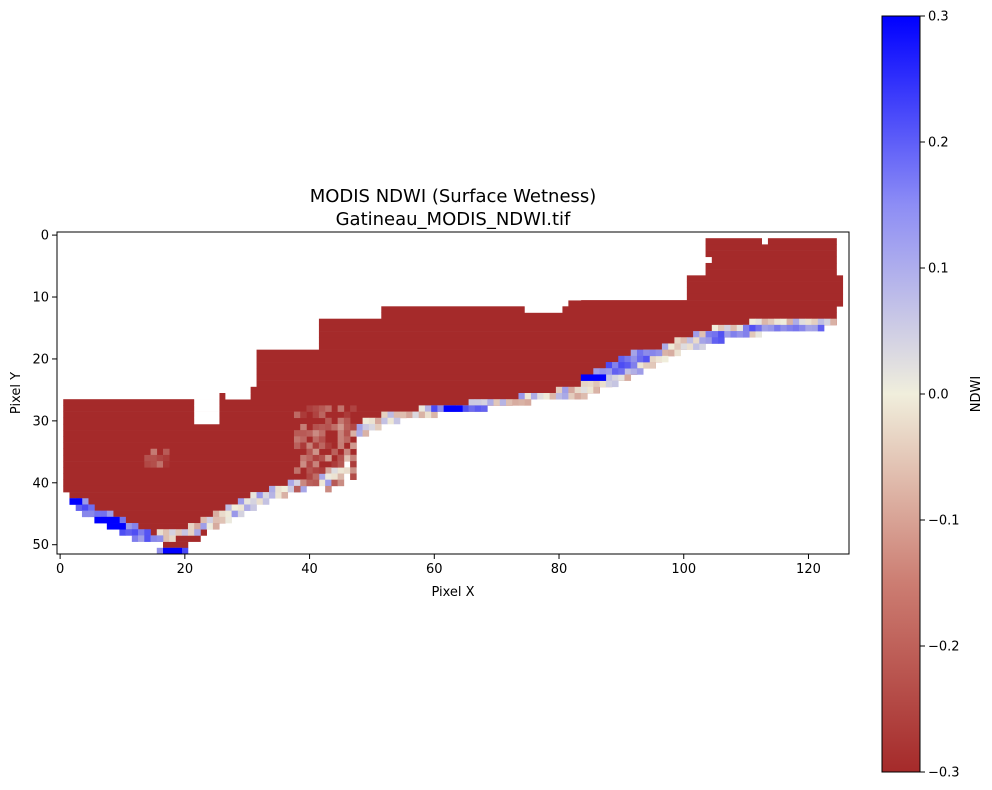  I want to click on colorbar-tick-label: −0.2, so click(944, 647).